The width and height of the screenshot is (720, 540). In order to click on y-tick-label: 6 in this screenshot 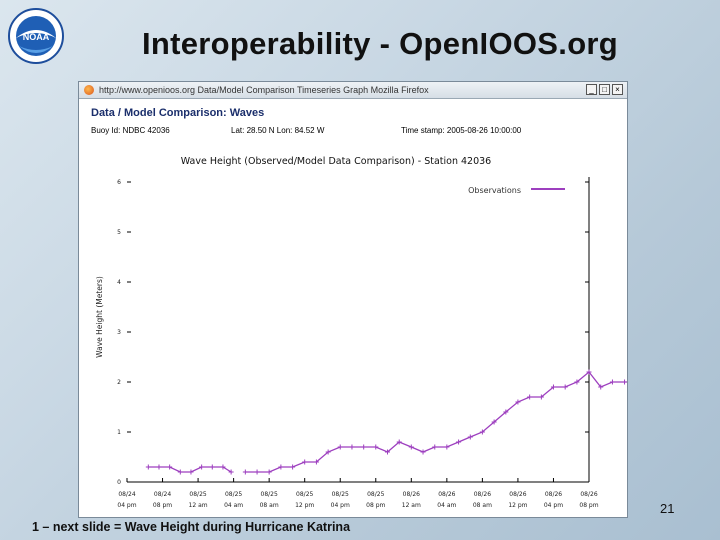, I will do `click(119, 182)`.